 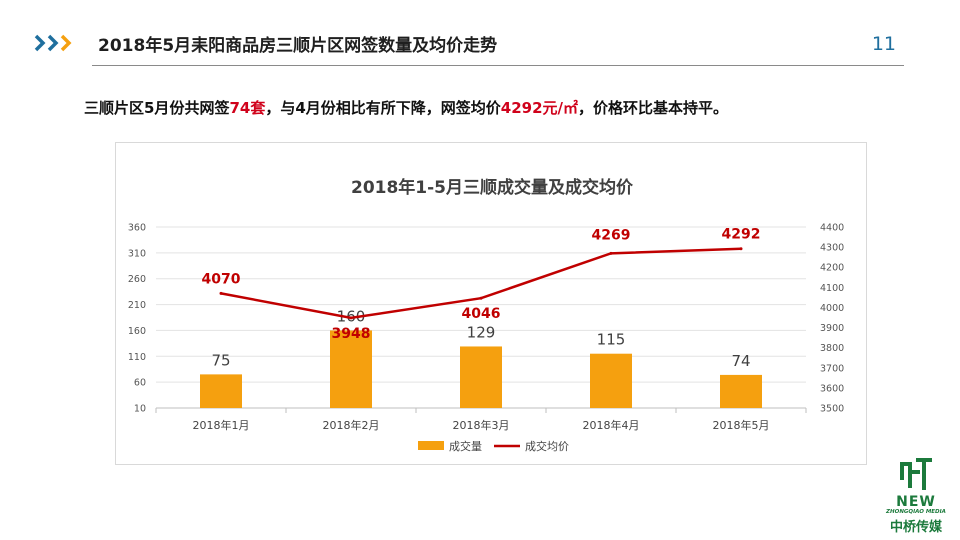 I want to click on x-tick-label: 2018年1月, so click(x=221, y=425).